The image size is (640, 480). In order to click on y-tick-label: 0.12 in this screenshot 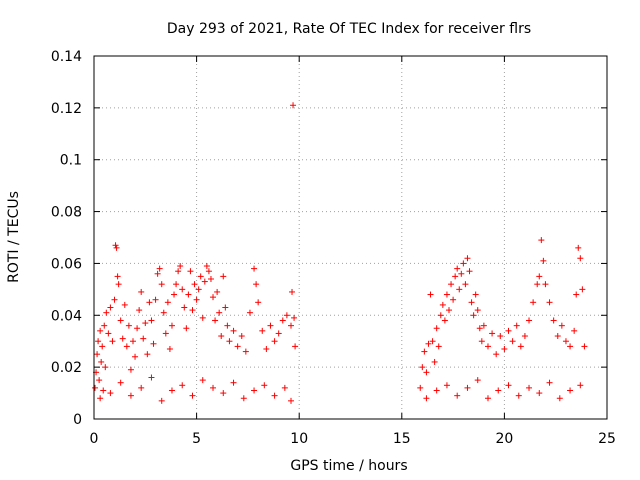, I will do `click(66, 109)`.